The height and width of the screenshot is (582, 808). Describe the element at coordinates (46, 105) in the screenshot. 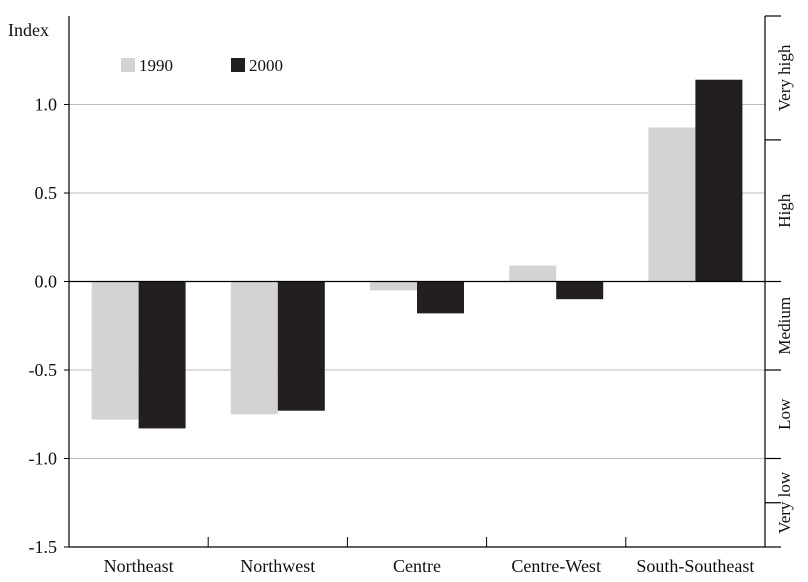

I see `y-tick-label: 1.0` at that location.